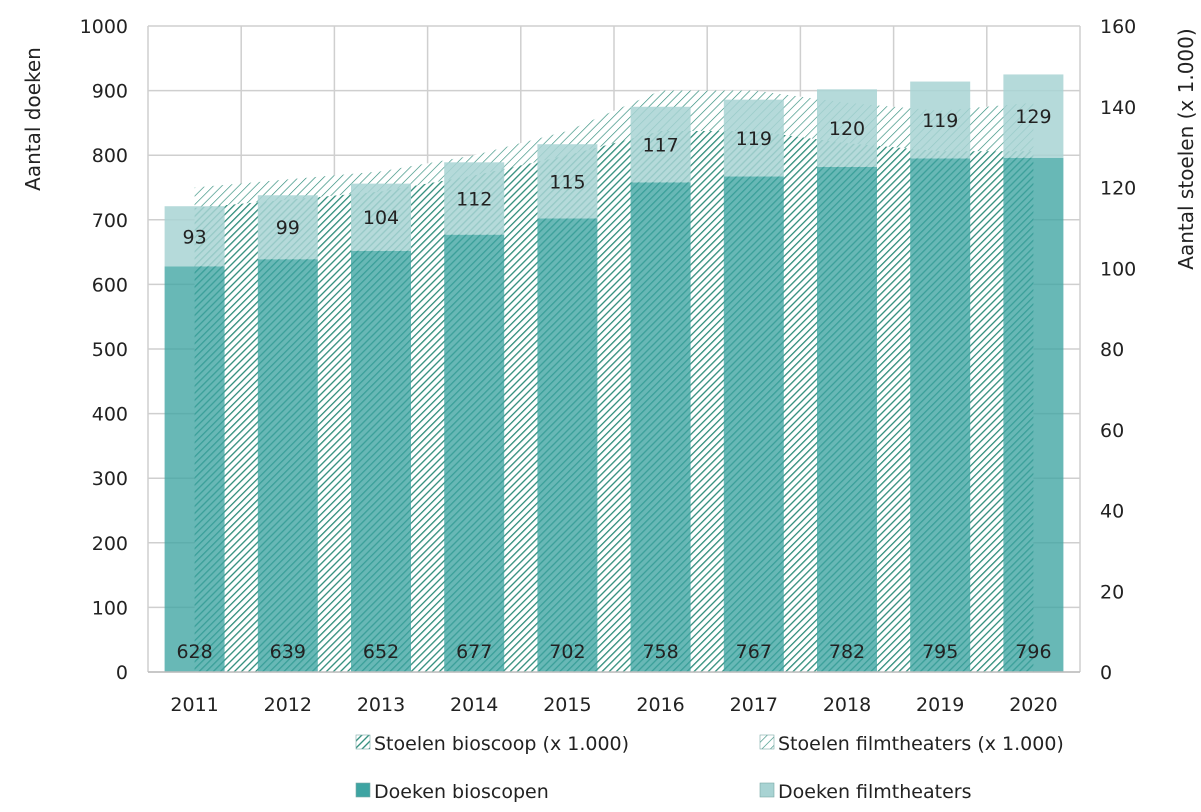 The width and height of the screenshot is (1201, 812). What do you see at coordinates (110, 415) in the screenshot?
I see `y-tick-label: 400` at bounding box center [110, 415].